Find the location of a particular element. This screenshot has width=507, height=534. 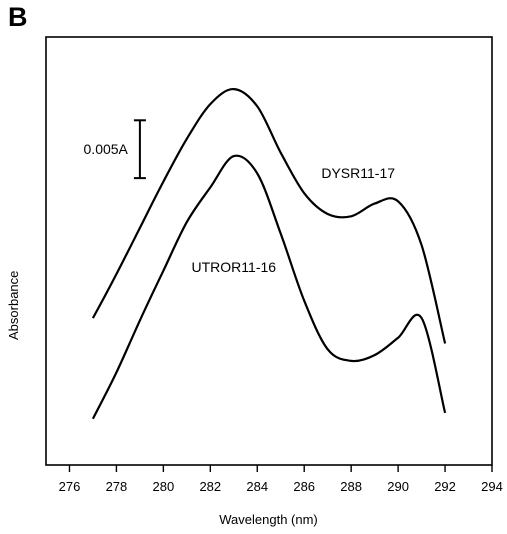

x-tick-label-282: 282 is located at coordinates (210, 486).